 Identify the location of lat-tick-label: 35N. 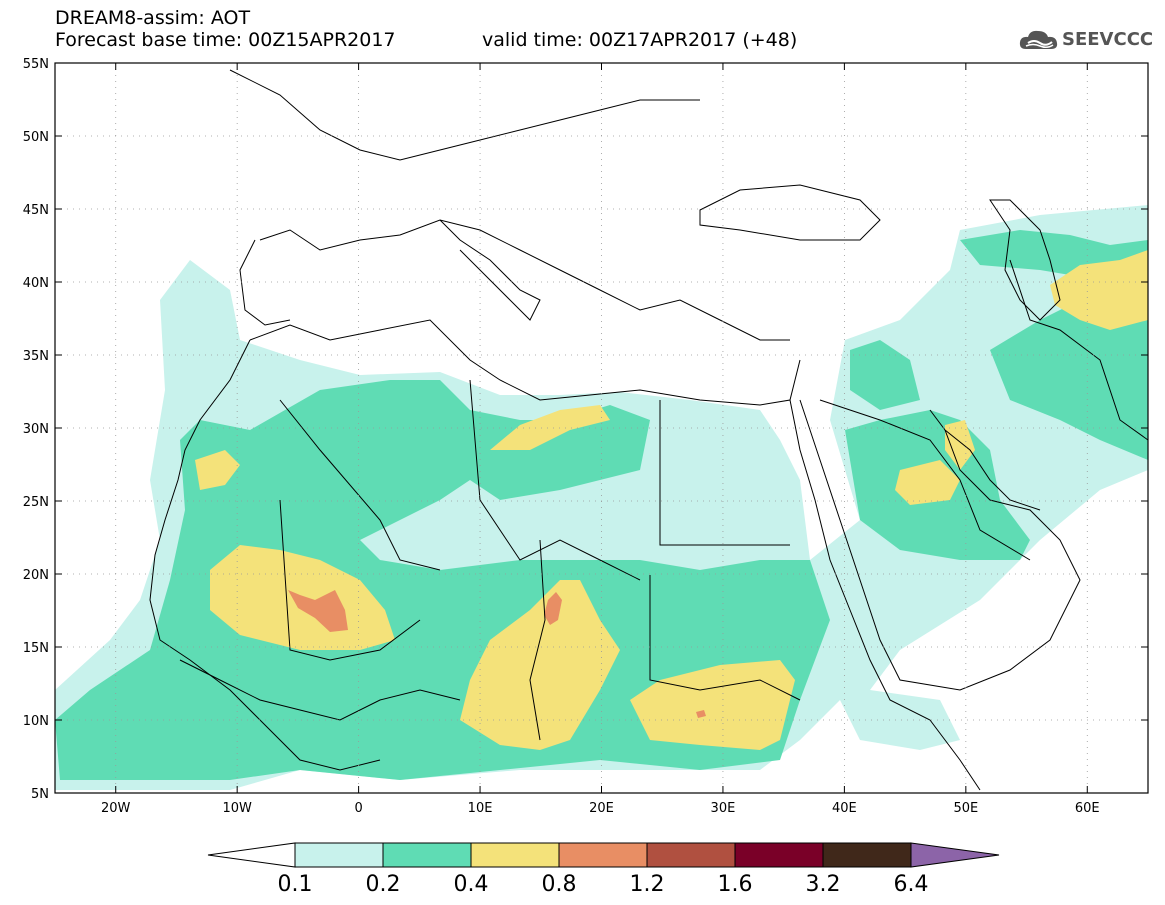
(36, 356).